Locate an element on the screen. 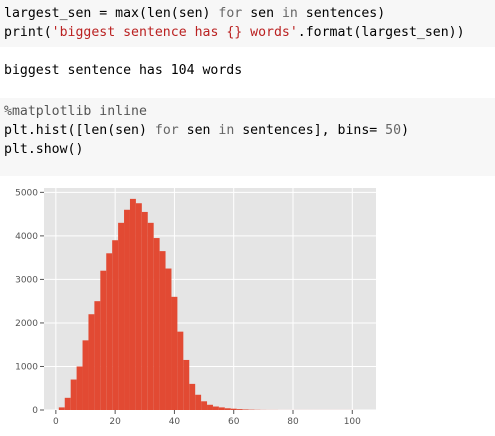 This screenshot has height=436, width=495. code-token: sentences) is located at coordinates (341, 13).